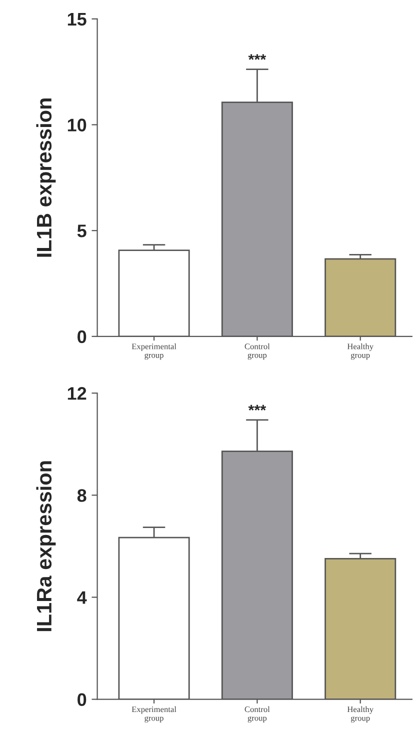 This screenshot has width=414, height=756. I want to click on y-tick-label: 12, so click(77, 393).